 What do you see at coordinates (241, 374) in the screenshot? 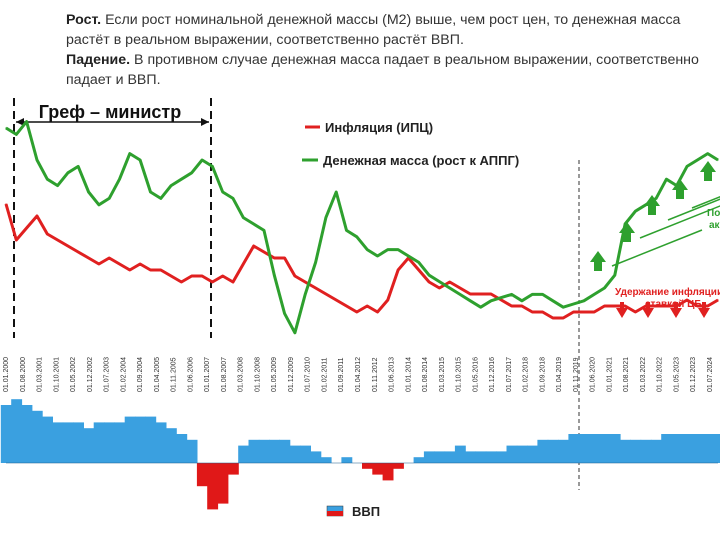
I see `x-tick-label: 01.03.2008` at bounding box center [241, 374].